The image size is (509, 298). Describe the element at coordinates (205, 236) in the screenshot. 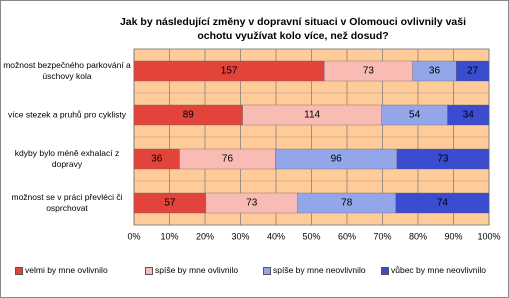

I see `x-tick-label: 20%` at that location.